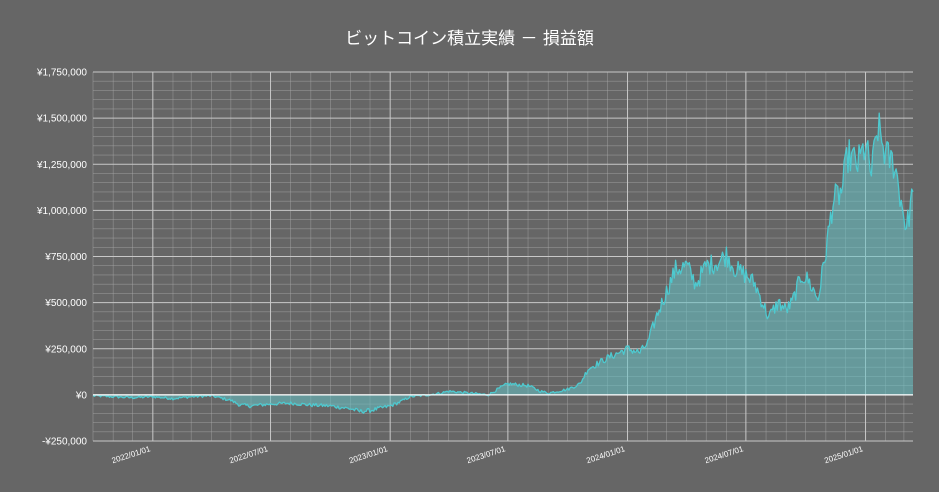 The width and height of the screenshot is (939, 492). I want to click on x-tick-label: 2025/01/01, so click(843, 454).